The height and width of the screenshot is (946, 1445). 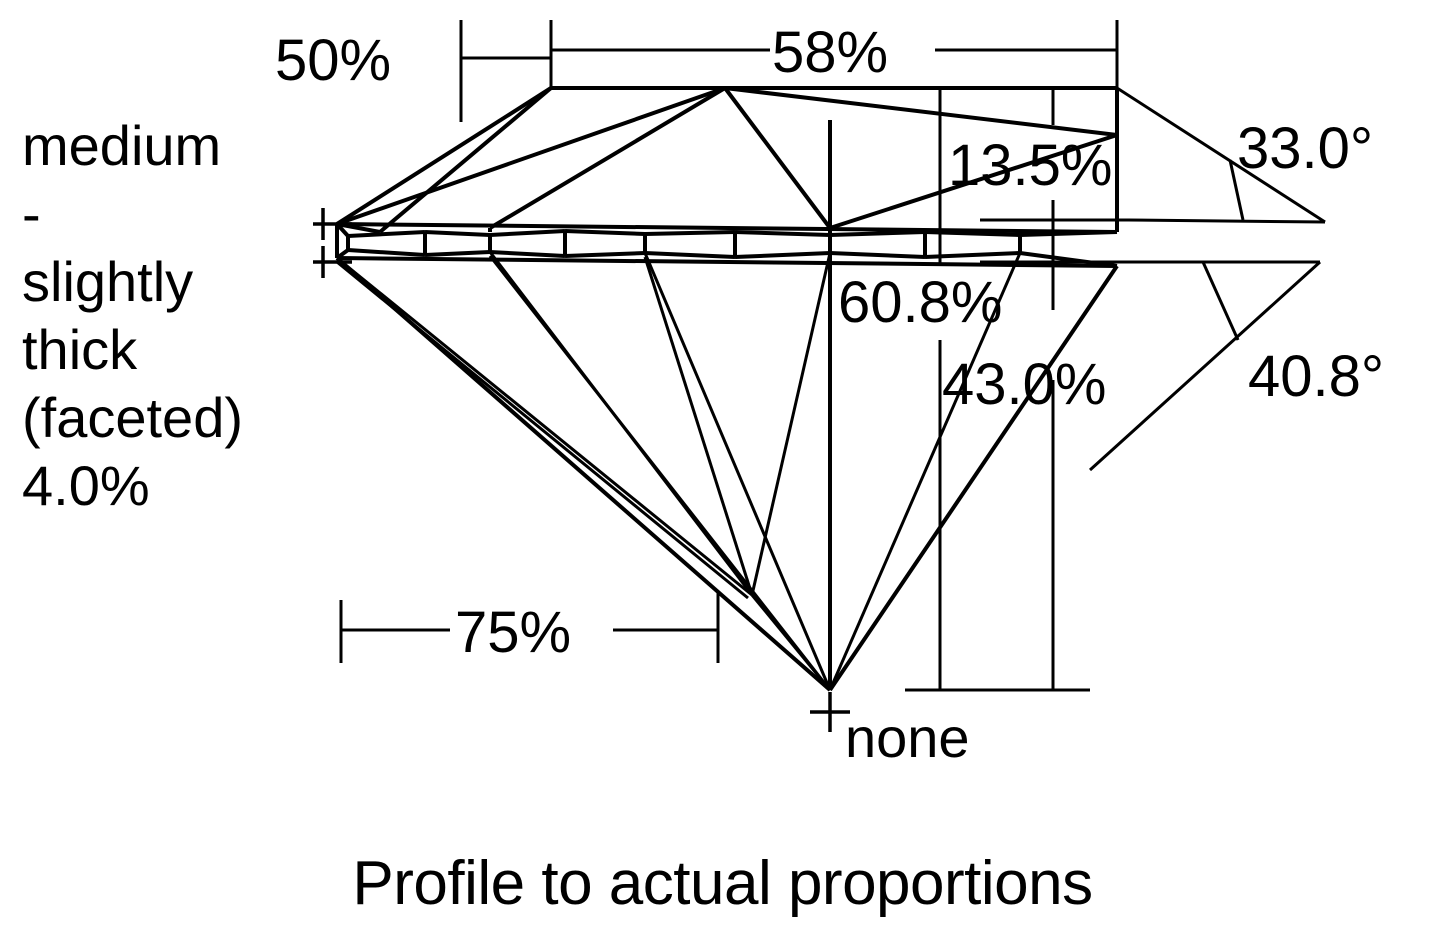 I want to click on lower-half-dimension, so click(x=529, y=627).